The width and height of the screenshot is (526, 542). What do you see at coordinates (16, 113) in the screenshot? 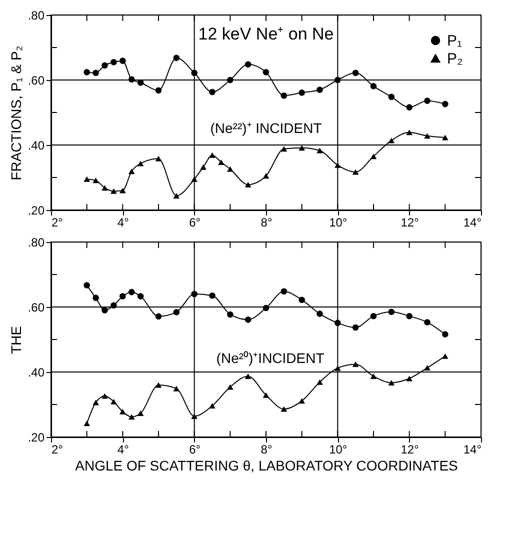
I see `y-axis-title: FRACTIONS, P₁ & P₂` at bounding box center [16, 113].